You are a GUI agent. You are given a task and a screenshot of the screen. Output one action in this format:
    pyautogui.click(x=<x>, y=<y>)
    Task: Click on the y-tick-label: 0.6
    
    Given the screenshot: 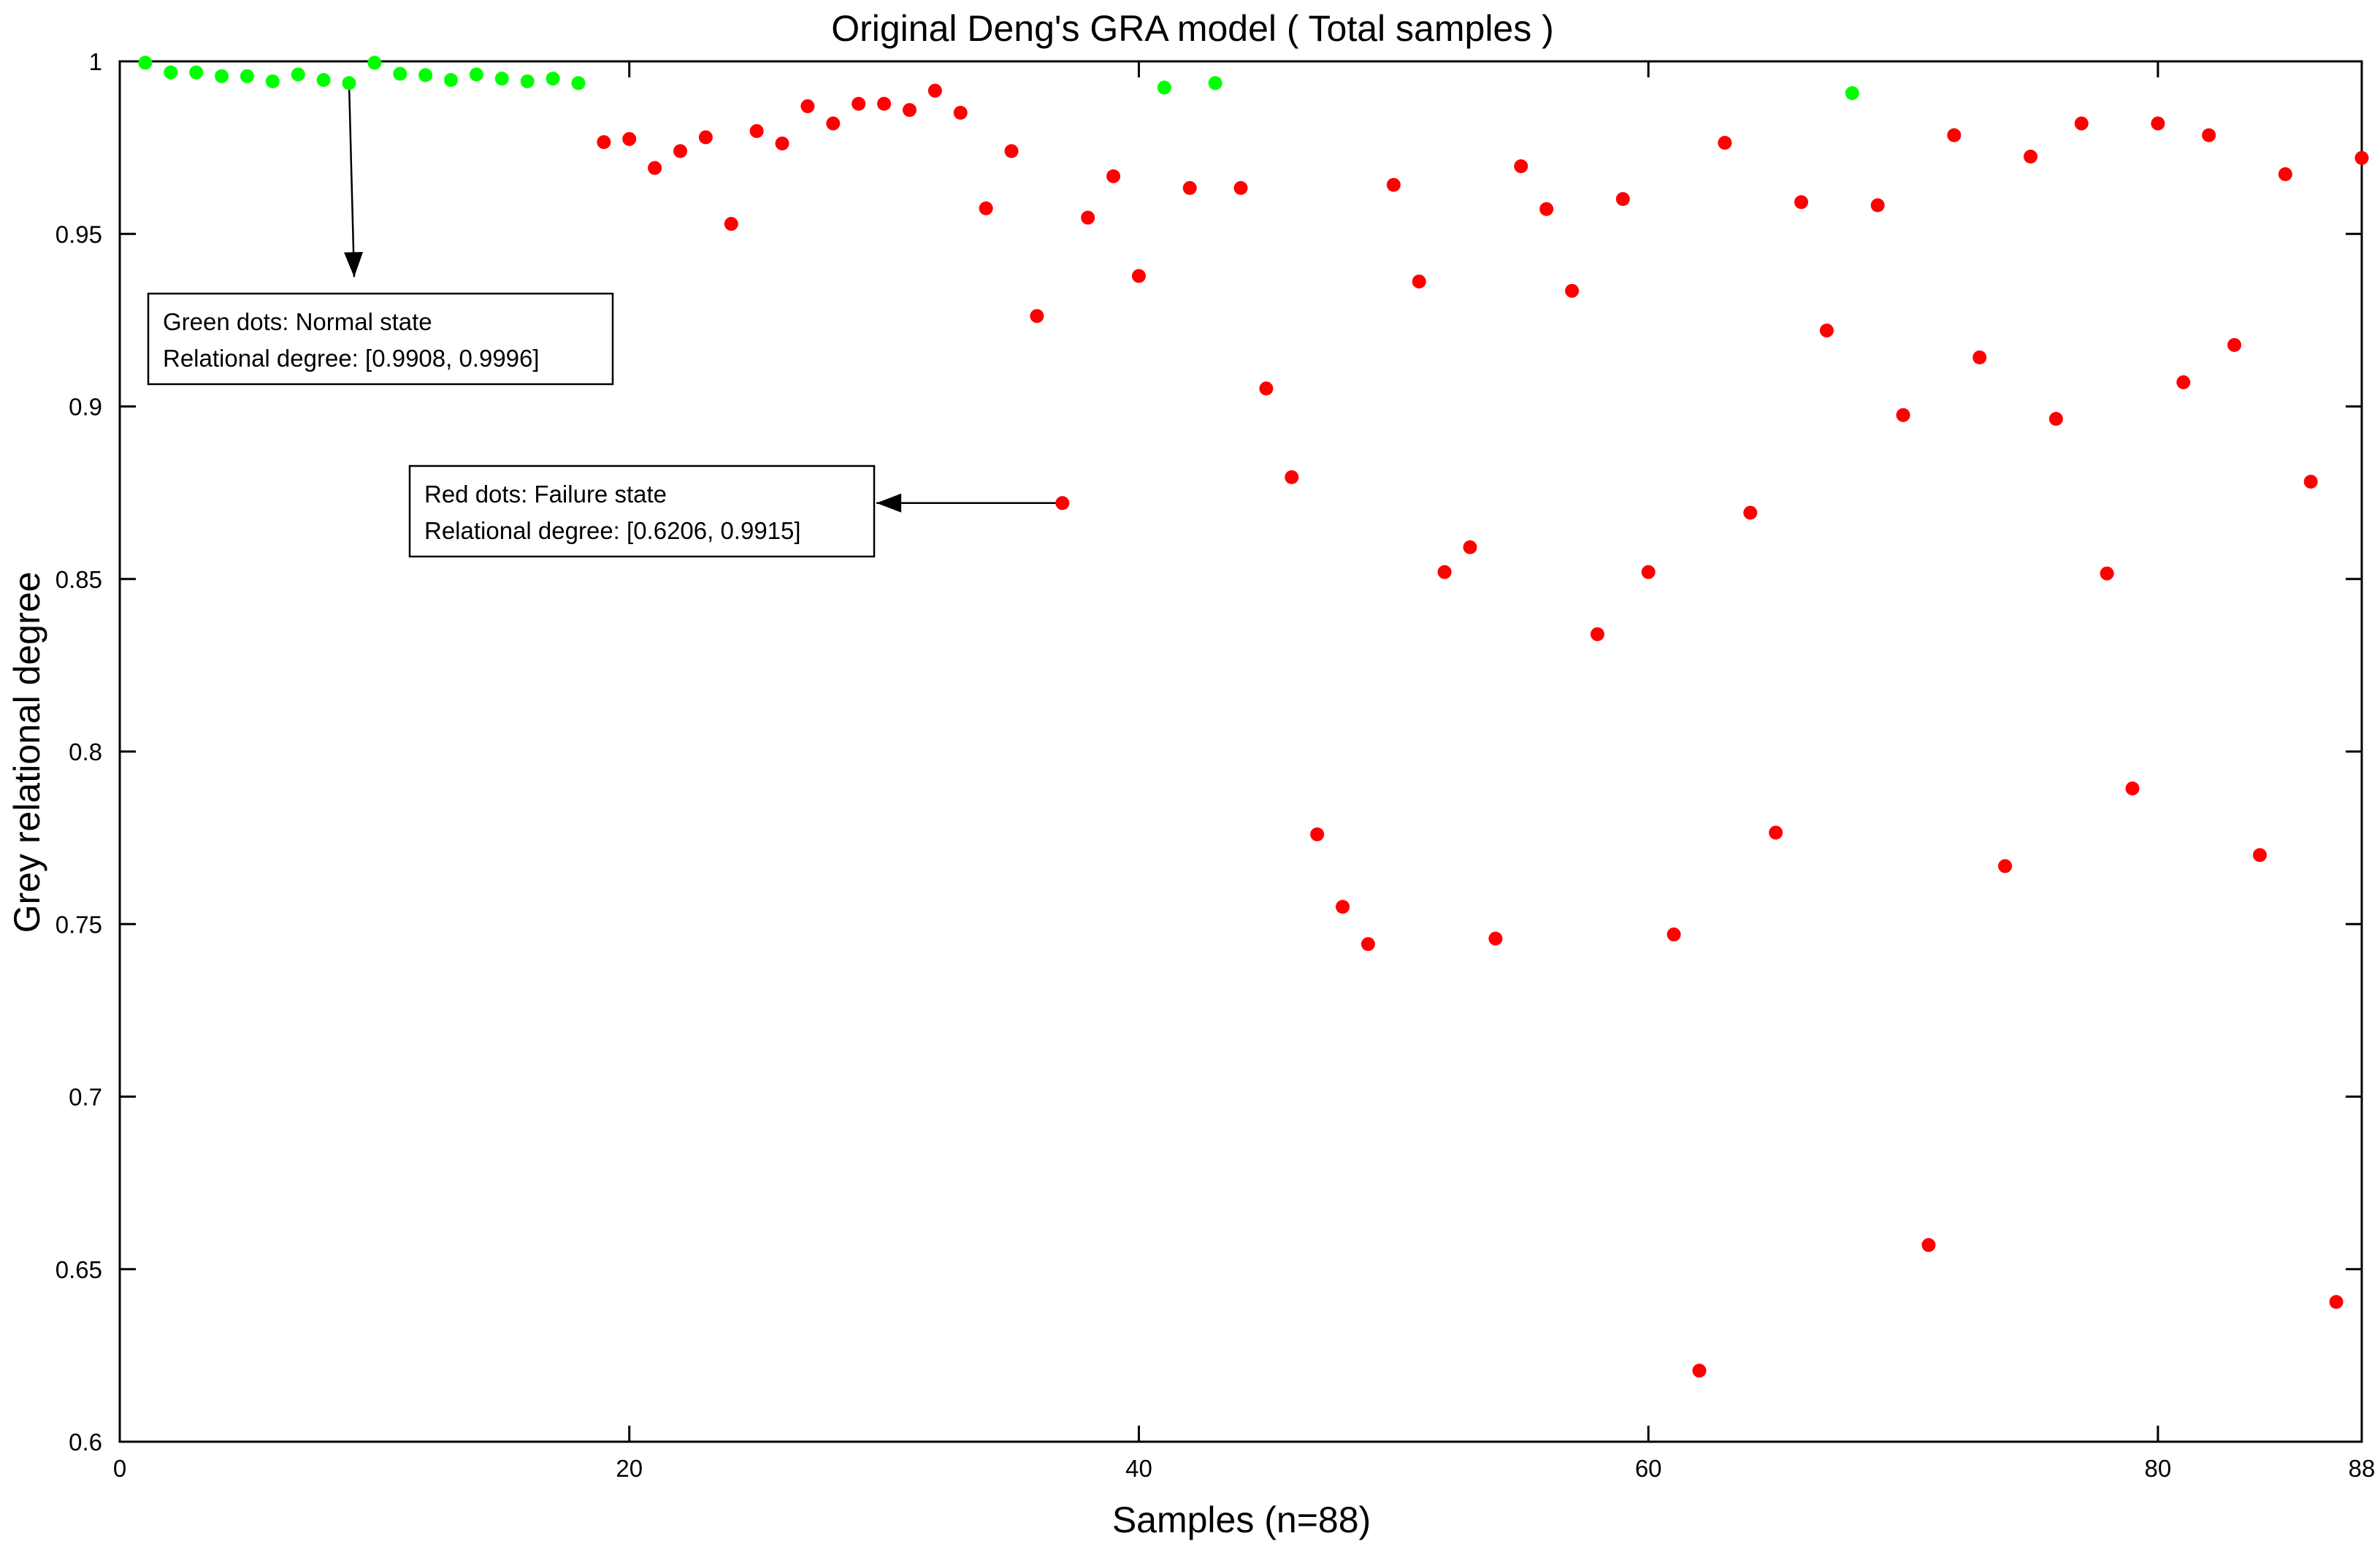 What is the action you would take?
    pyautogui.click(x=85, y=1442)
    